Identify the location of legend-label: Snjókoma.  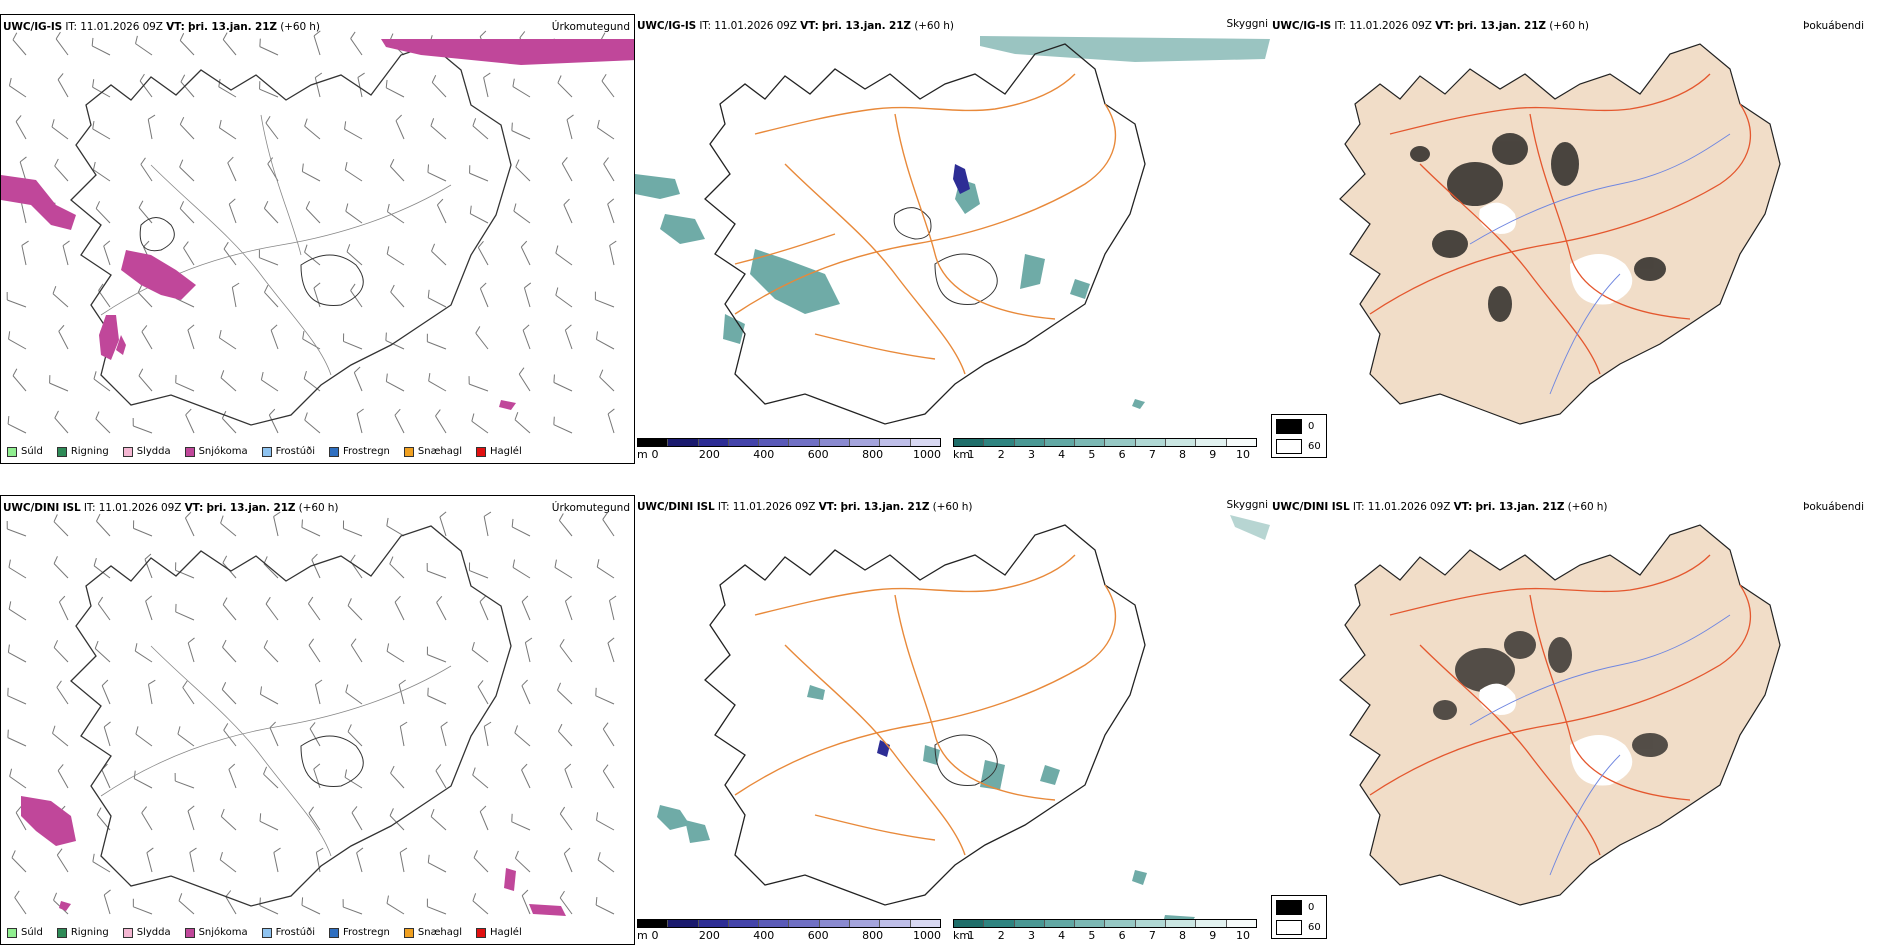
(223, 932).